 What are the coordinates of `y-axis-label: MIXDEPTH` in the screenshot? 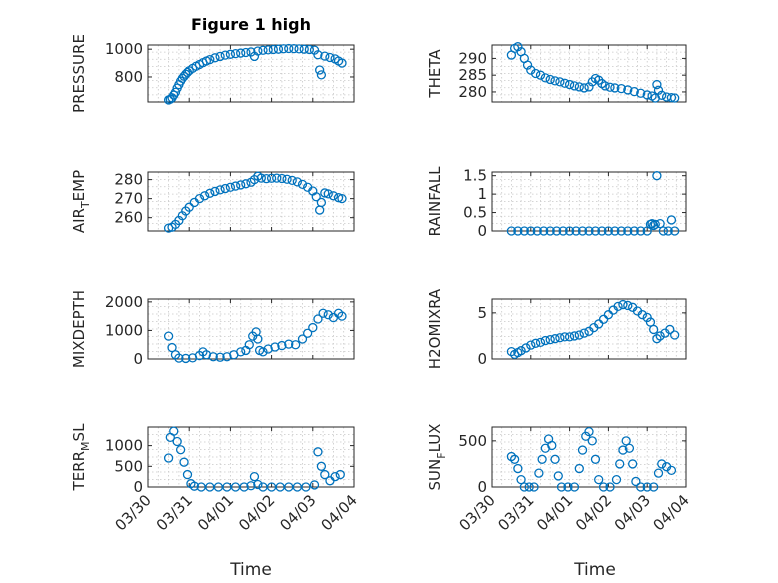 It's located at (79, 329).